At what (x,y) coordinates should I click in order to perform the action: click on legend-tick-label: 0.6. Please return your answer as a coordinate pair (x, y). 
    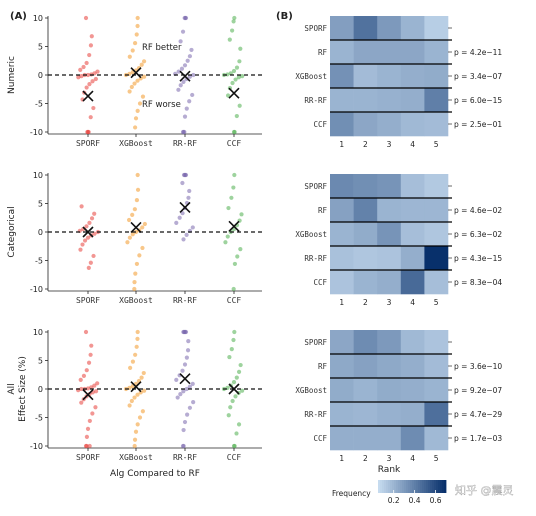
    Looking at the image, I should click on (436, 500).